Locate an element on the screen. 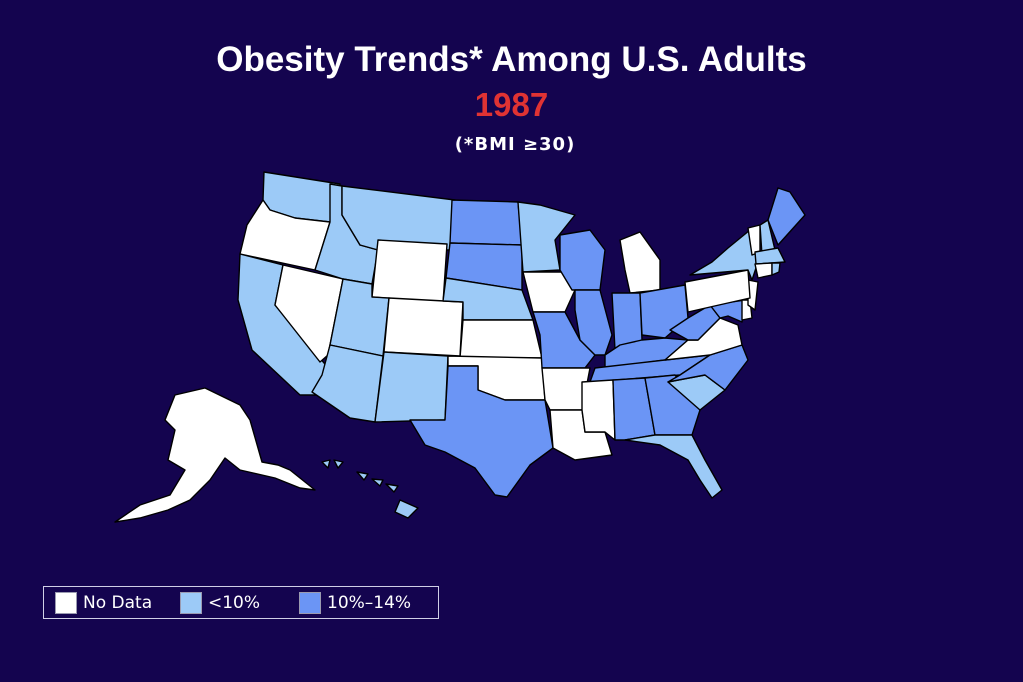 The width and height of the screenshot is (1023, 682). state-wi is located at coordinates (582, 260).